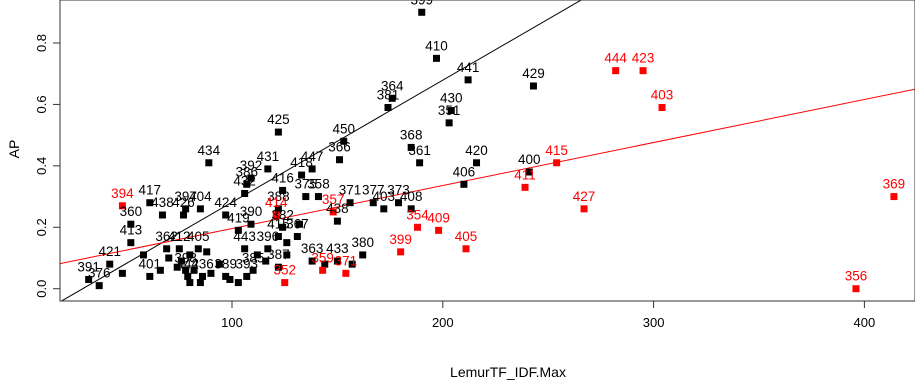  Describe the element at coordinates (187, 263) in the screenshot. I see `black-point-label: 442` at that location.